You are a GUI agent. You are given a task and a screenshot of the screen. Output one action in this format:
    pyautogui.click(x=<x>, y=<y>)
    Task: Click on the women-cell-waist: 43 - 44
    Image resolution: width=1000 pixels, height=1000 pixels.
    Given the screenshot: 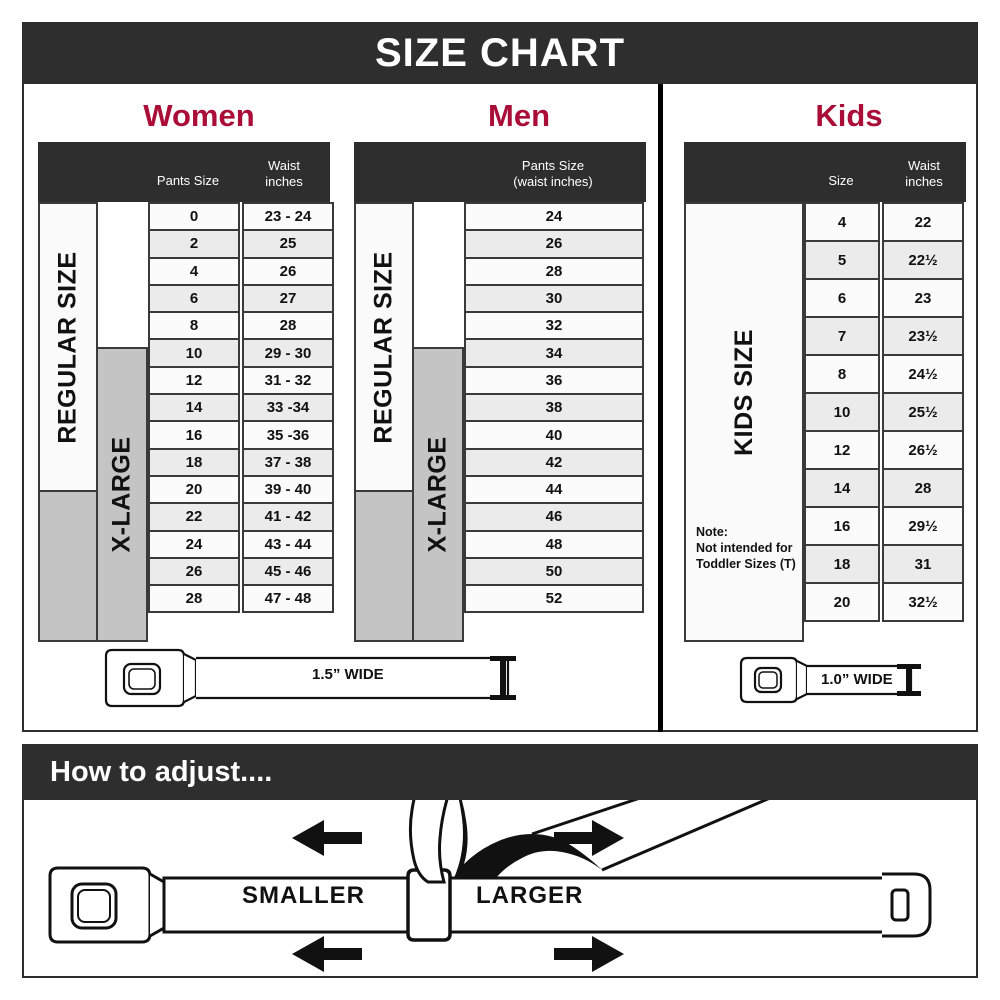 What is the action you would take?
    pyautogui.click(x=288, y=544)
    